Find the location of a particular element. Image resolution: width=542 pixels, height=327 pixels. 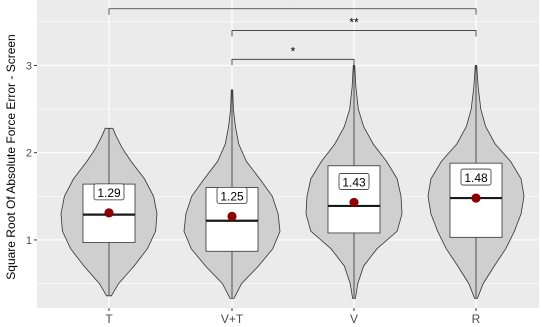

mean-label: 1.48 is located at coordinates (476, 178).